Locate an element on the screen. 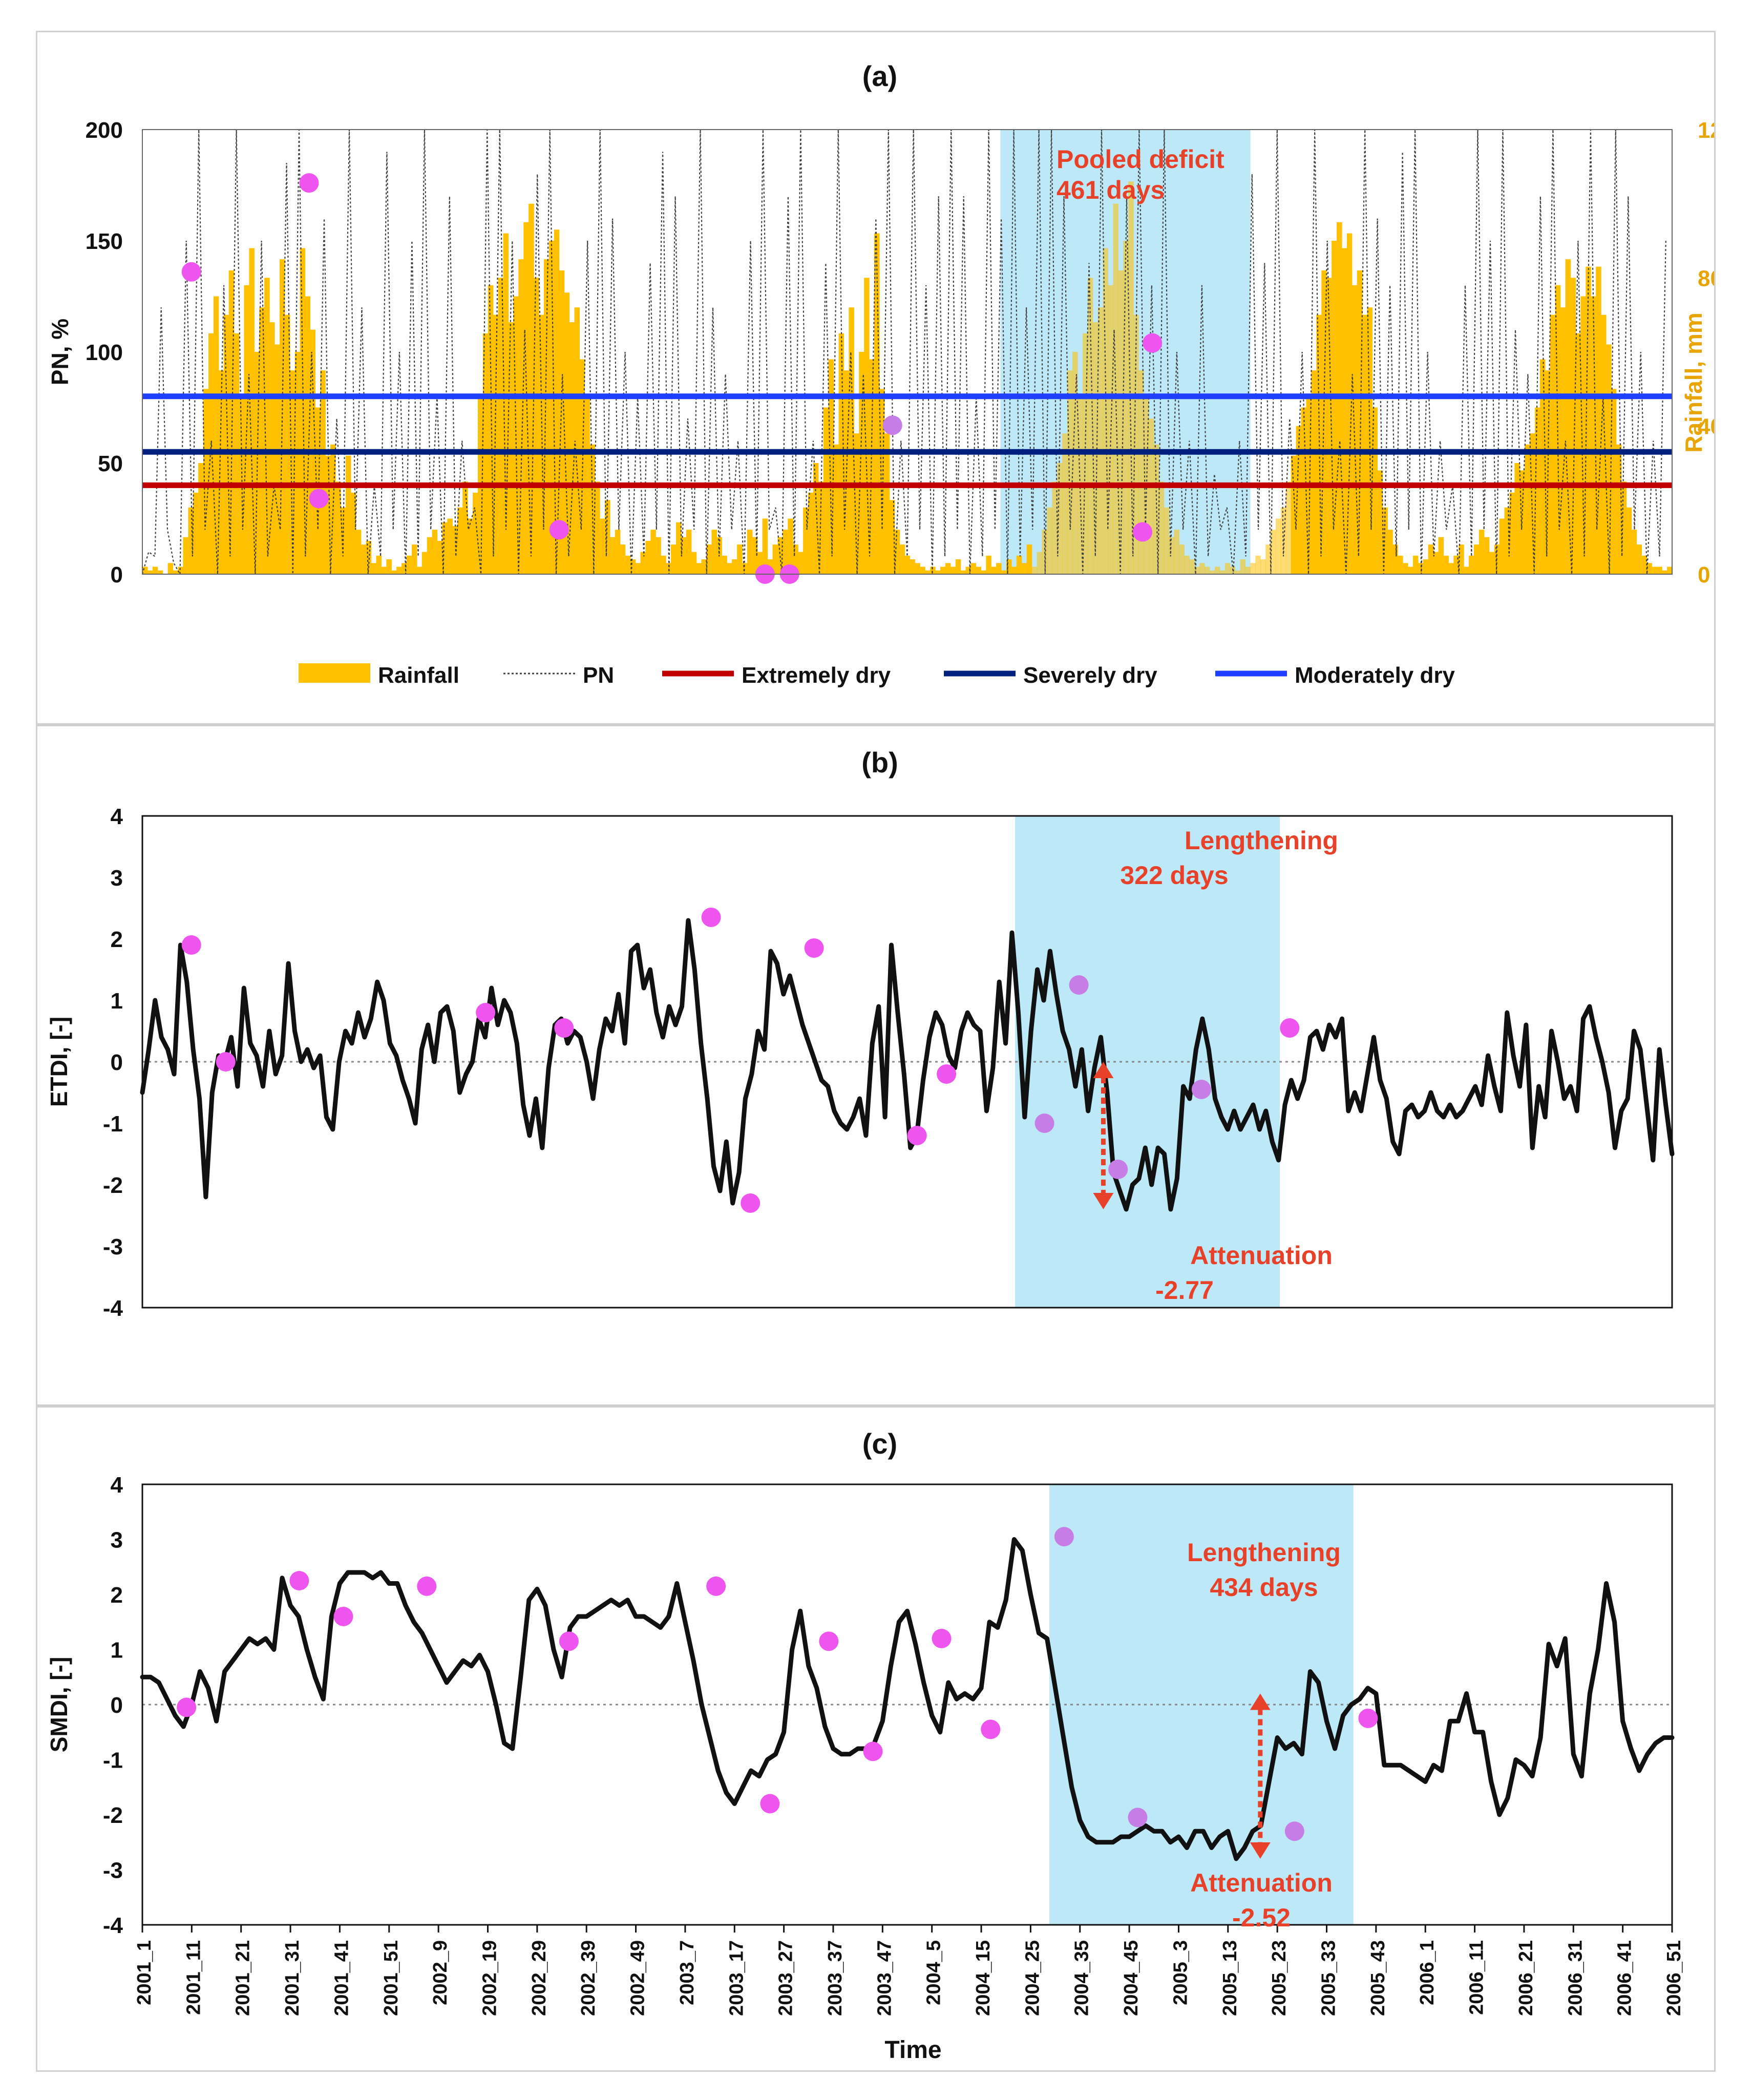 The image size is (1753, 2100). y-tick-label: -2 is located at coordinates (113, 1185).